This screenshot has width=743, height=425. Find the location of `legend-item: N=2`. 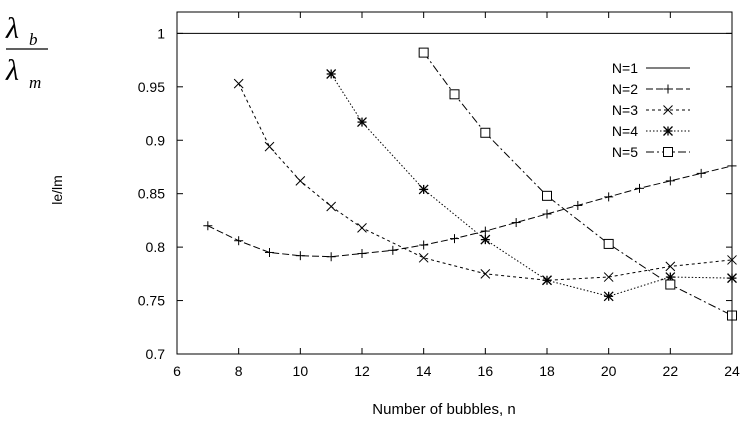

legend-item: N=2 is located at coordinates (651, 89).